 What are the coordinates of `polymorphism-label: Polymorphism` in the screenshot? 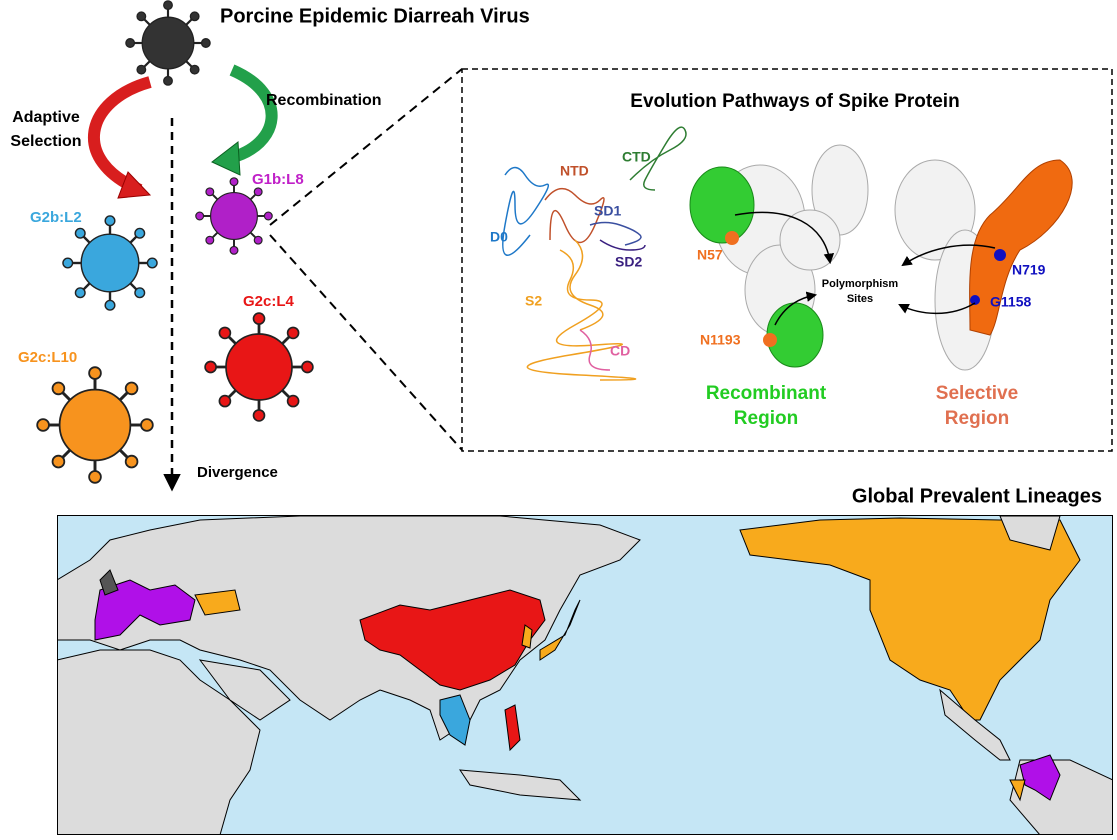 It's located at (860, 284).